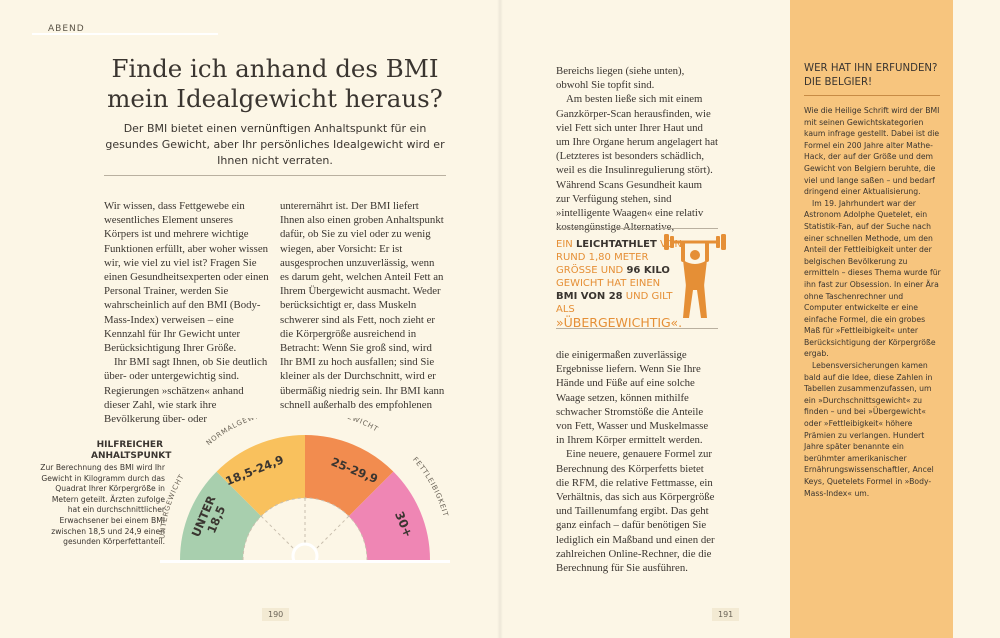 The height and width of the screenshot is (638, 1000). I want to click on gauge-needle-hub, so click(305, 552).